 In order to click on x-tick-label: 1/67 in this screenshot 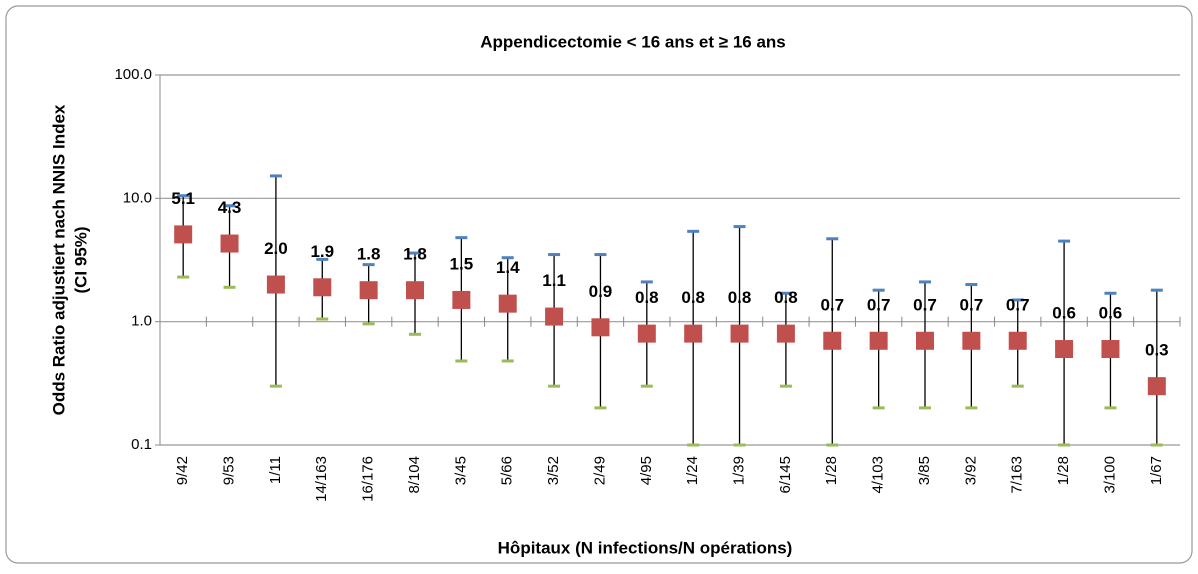, I will do `click(1156, 470)`.